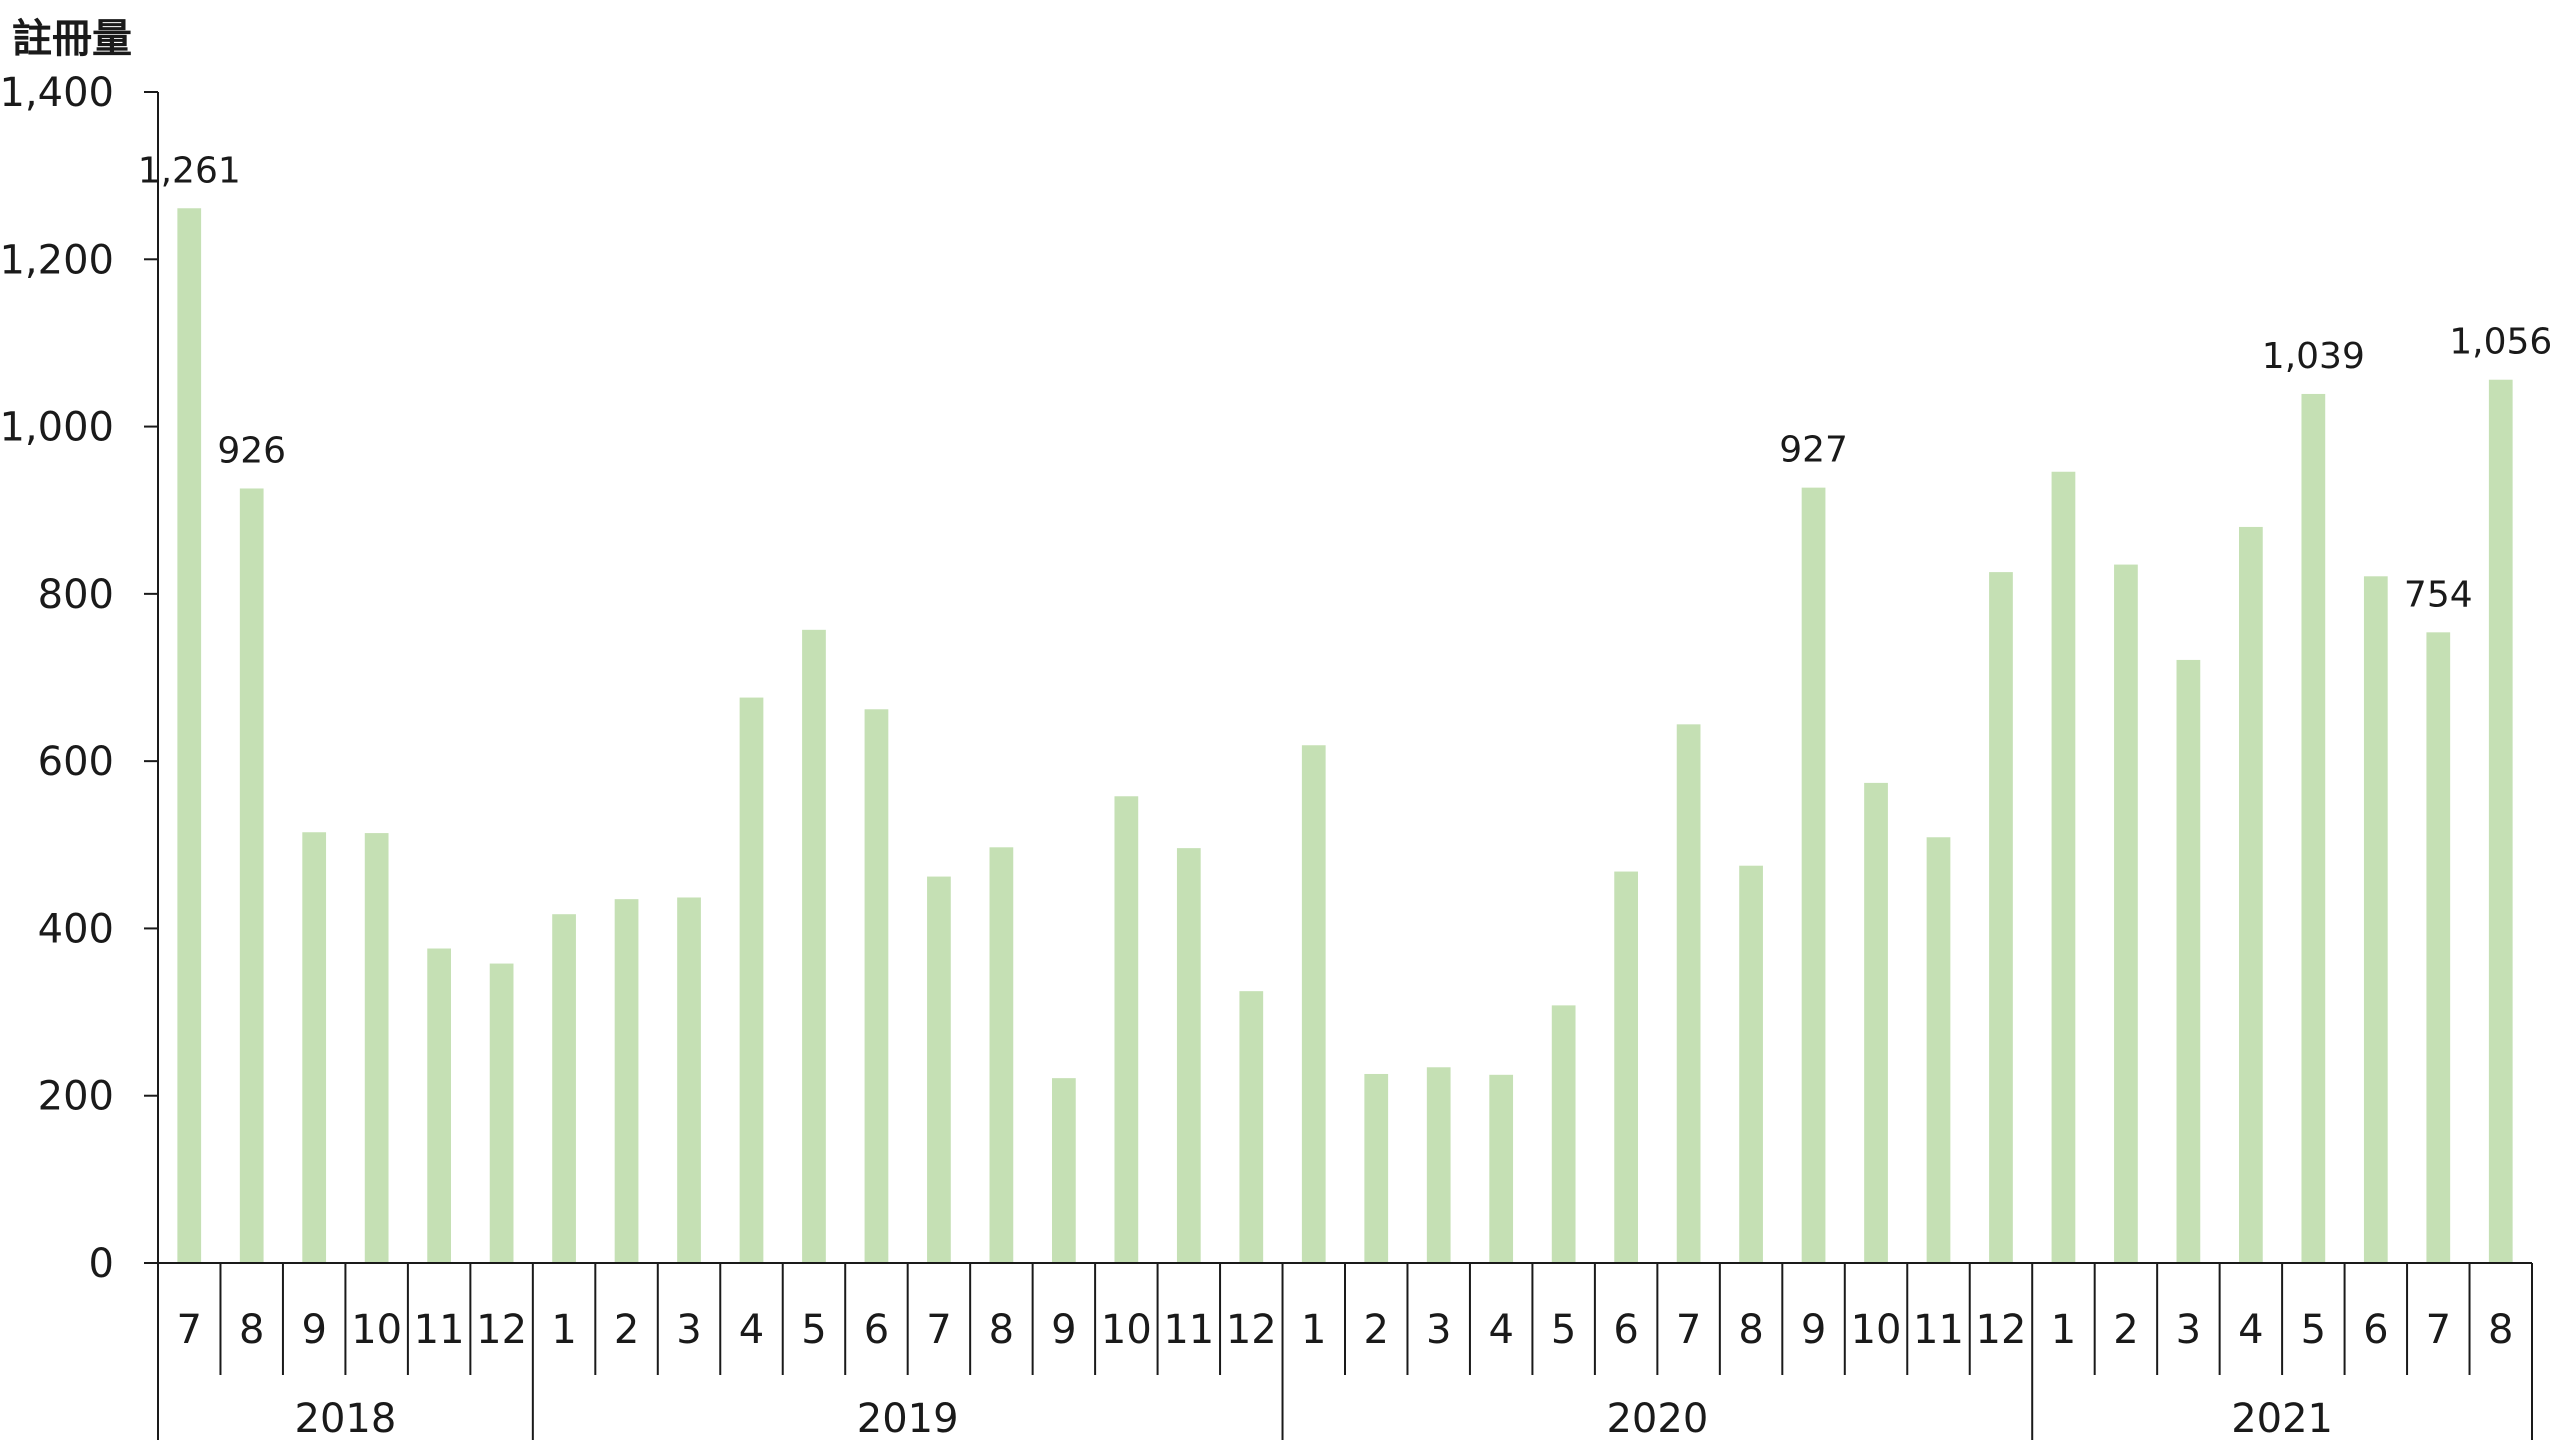  I want to click on y-tick-label: 1,200, so click(57, 260).